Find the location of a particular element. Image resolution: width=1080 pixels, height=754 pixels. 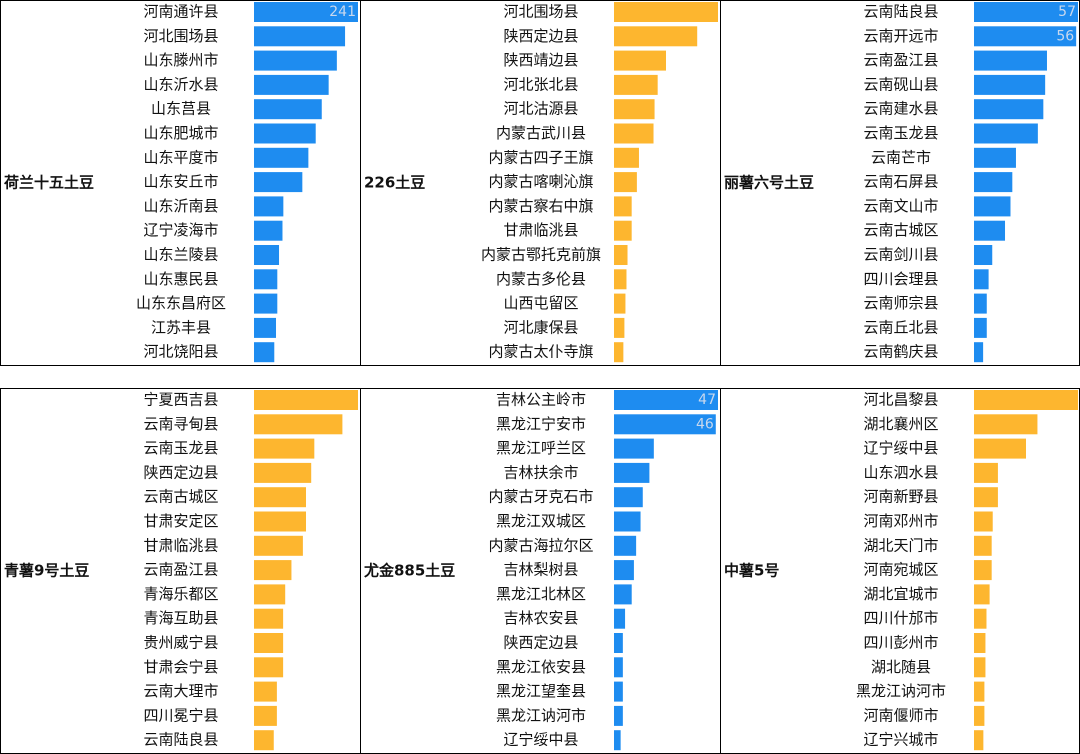

category-label: 河北饶阳县 is located at coordinates (180, 352).